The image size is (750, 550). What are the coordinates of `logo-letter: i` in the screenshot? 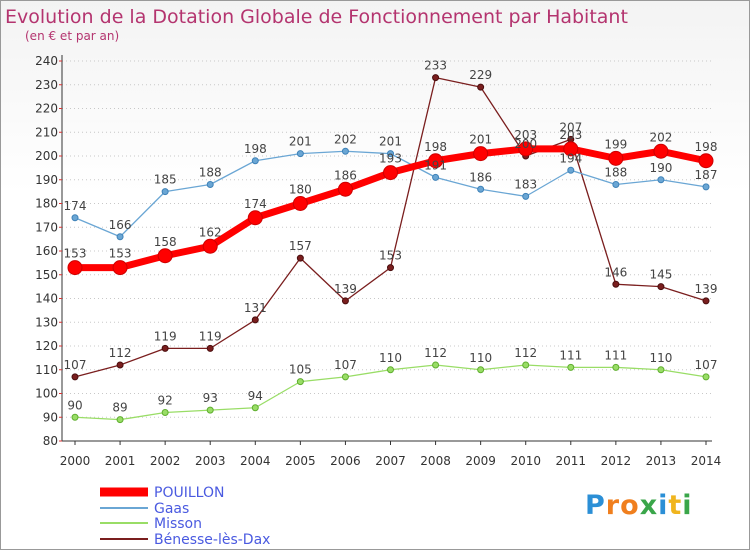 It's located at (687, 505).